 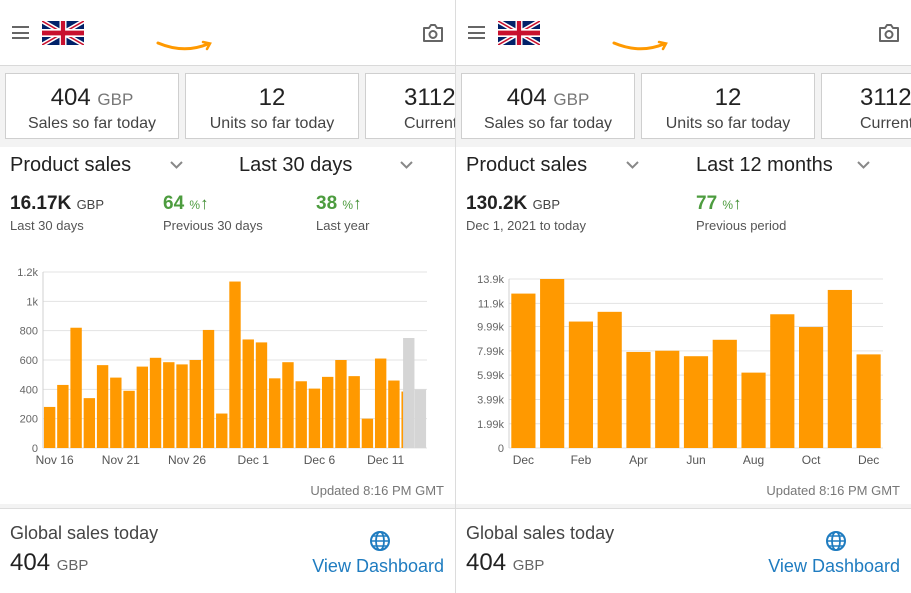 I want to click on bar-feb, so click(x=581, y=384).